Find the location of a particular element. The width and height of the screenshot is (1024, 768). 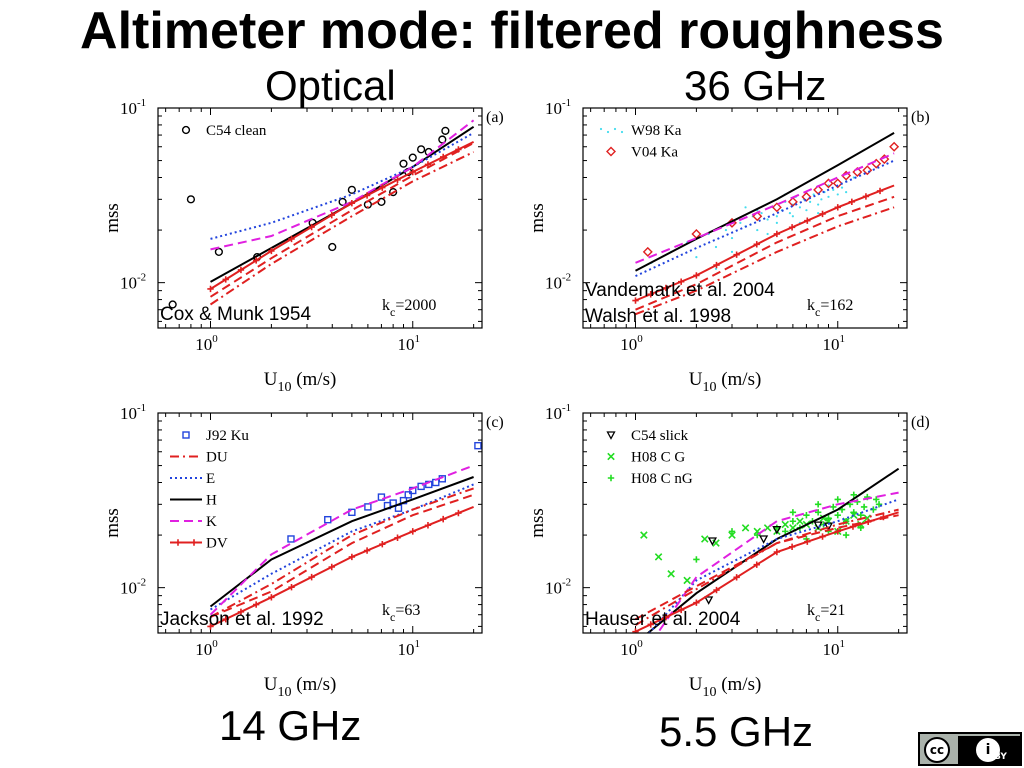

panel-label: (d) is located at coordinates (920, 422).